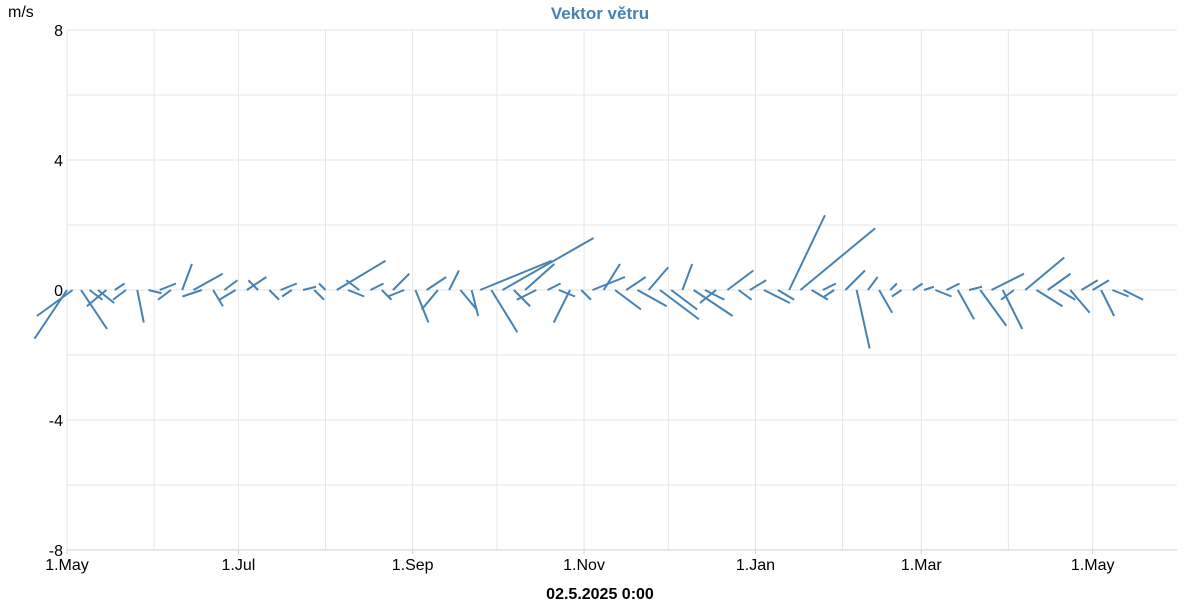  I want to click on y-tick-label: -4, so click(56, 421).